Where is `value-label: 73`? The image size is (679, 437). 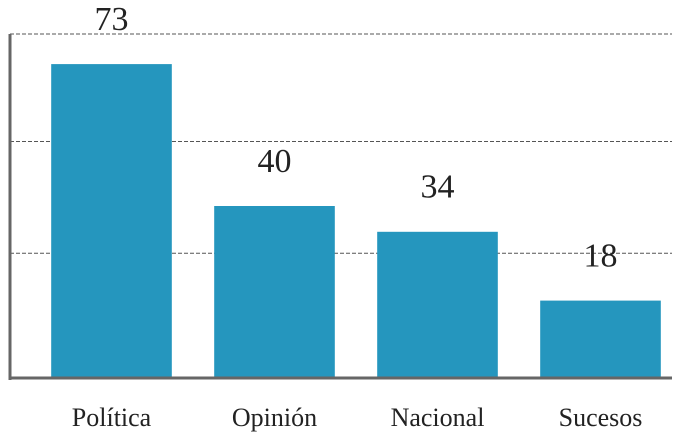 value-label: 73 is located at coordinates (112, 19).